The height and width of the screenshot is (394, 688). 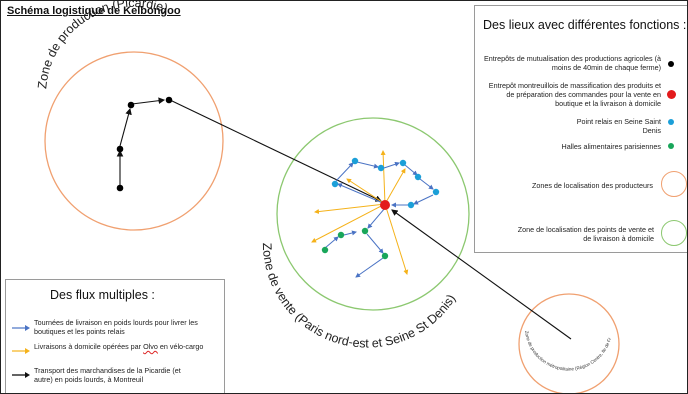 What do you see at coordinates (618, 126) in the screenshot?
I see `legend-item-relay: Point relais en Seine Saint Denis` at bounding box center [618, 126].